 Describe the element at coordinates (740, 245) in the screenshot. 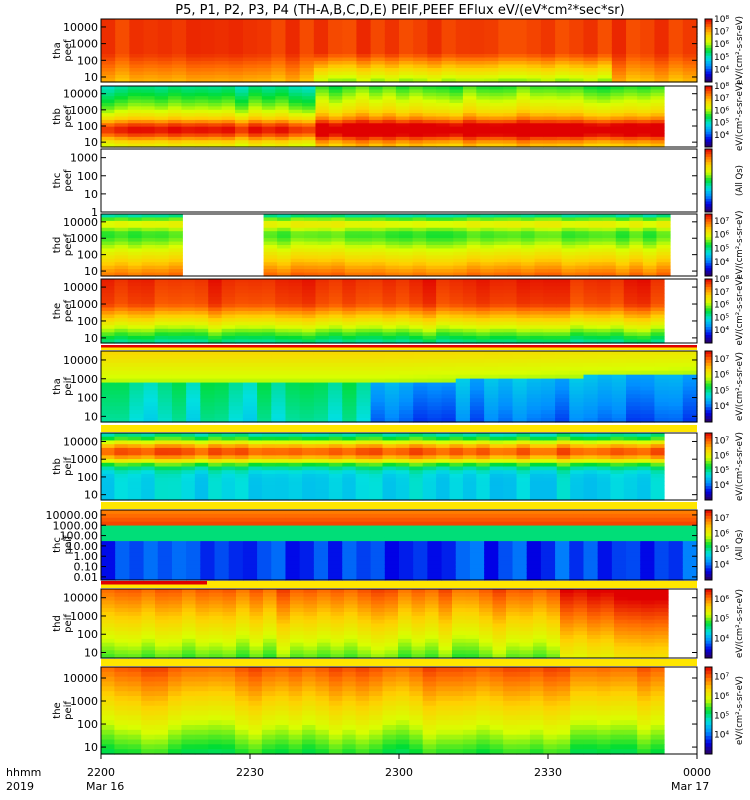

I see `colorbar-unit: eV/(cm²-s-sr-eV)` at that location.